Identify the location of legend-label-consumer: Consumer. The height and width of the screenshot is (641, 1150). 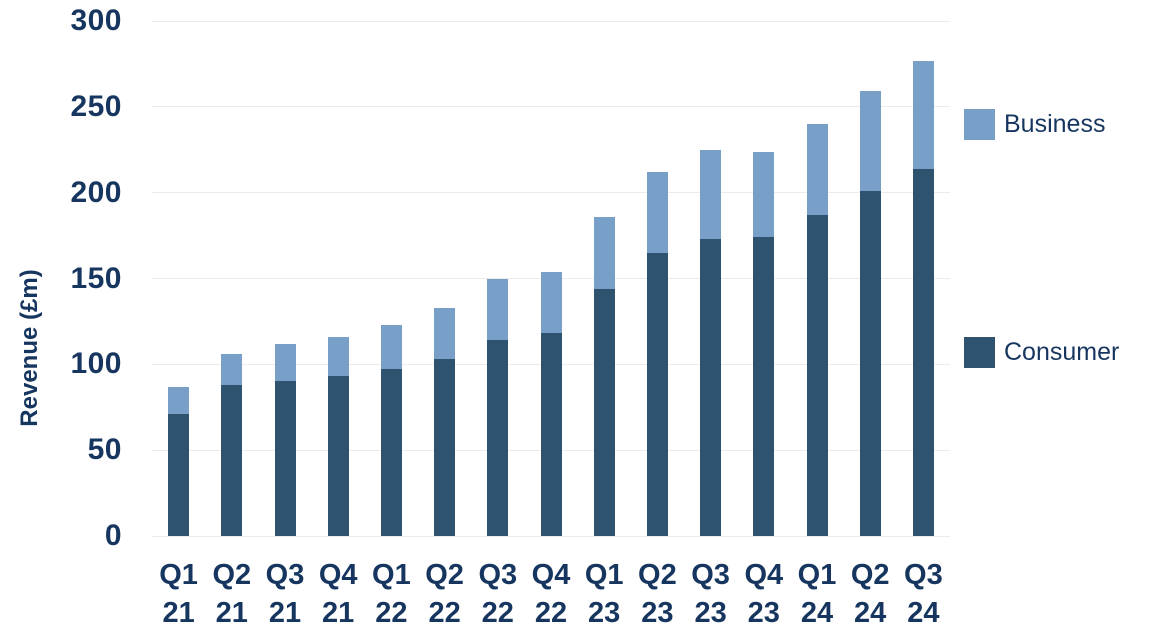
(1062, 352).